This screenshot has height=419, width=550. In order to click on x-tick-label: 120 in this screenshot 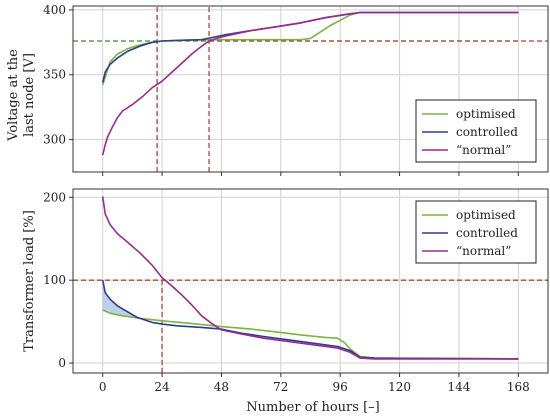, I will do `click(399, 387)`.